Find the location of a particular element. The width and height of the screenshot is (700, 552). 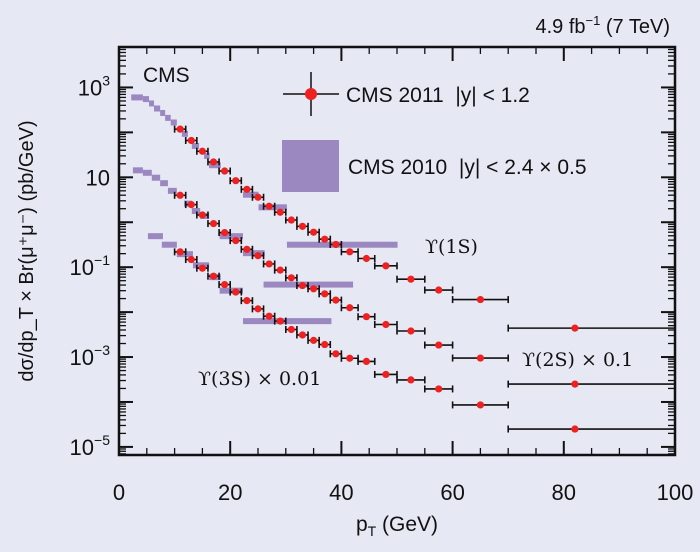

legend-2011-label: CMS 2011 |y| < 1.2 is located at coordinates (438, 95).